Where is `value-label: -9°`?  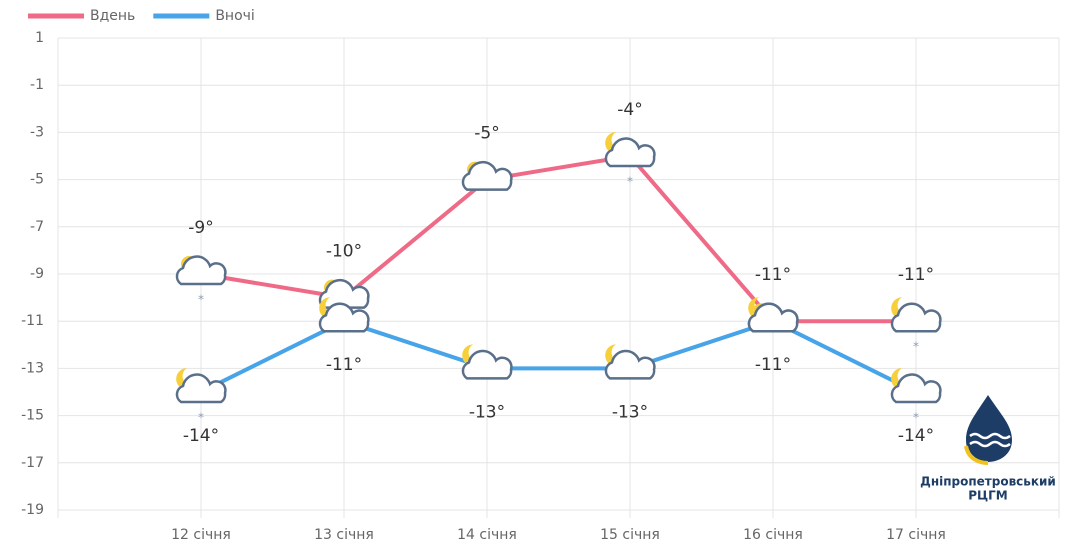
value-label: -9° is located at coordinates (200, 228).